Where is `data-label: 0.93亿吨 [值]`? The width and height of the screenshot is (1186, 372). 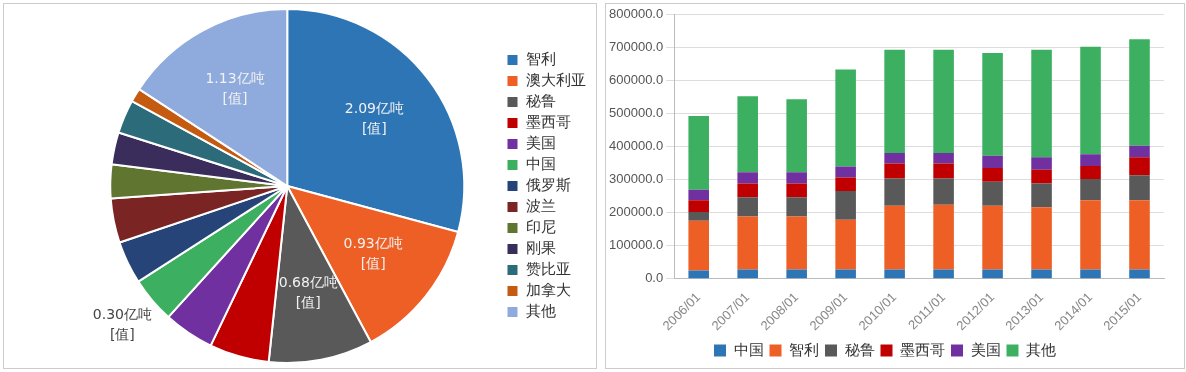
data-label: 0.93亿吨 [值] is located at coordinates (373, 252).